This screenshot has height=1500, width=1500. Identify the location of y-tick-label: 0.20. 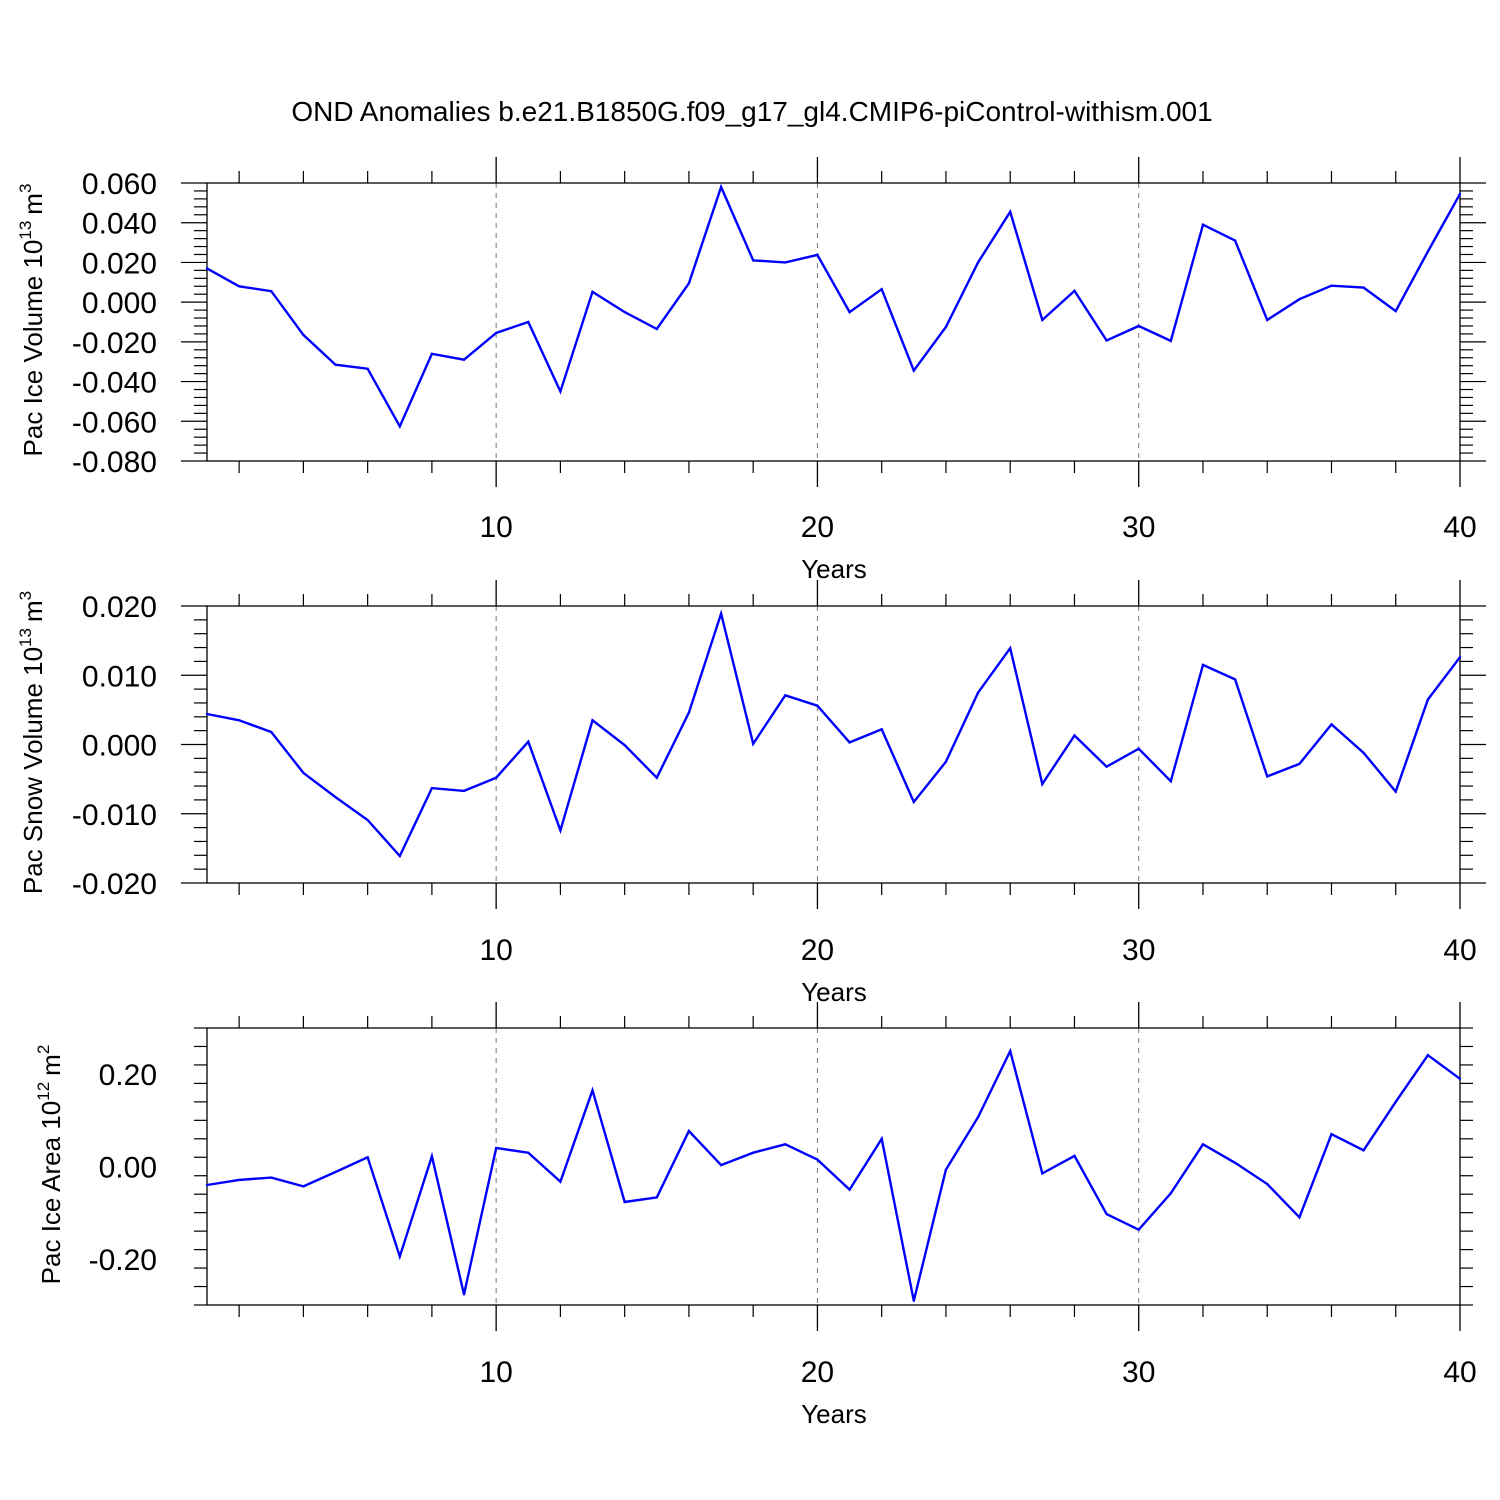
(128, 1075).